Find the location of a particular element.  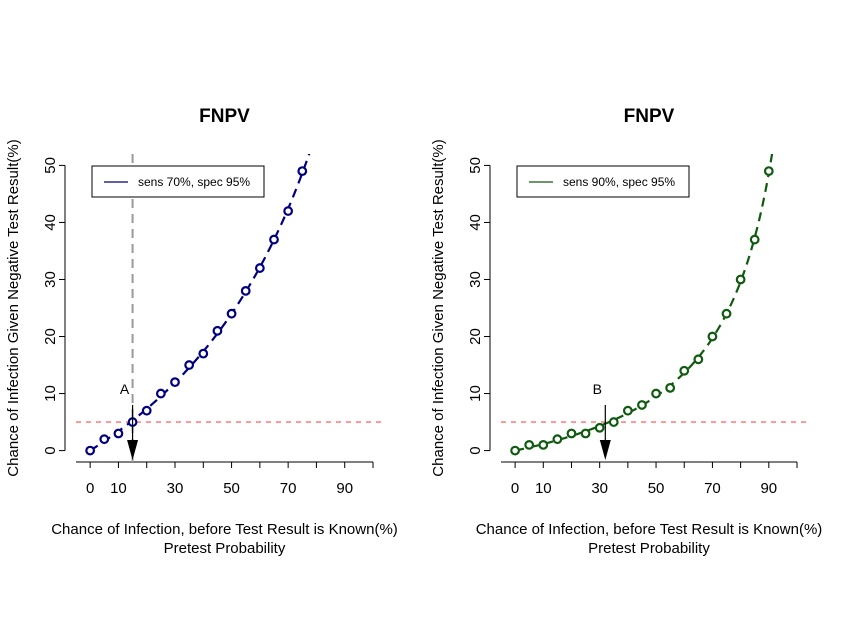

legend: sens 90%, spec 95% is located at coordinates (603, 181).